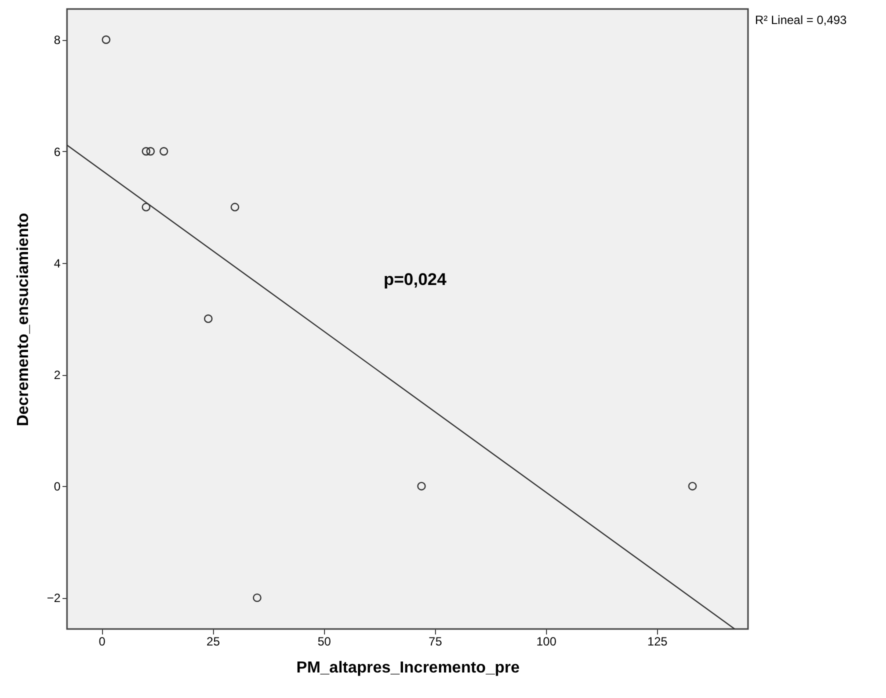 The height and width of the screenshot is (698, 886). What do you see at coordinates (408, 668) in the screenshot?
I see `x-axis-title: PM_altapres_Incremento_pre` at bounding box center [408, 668].